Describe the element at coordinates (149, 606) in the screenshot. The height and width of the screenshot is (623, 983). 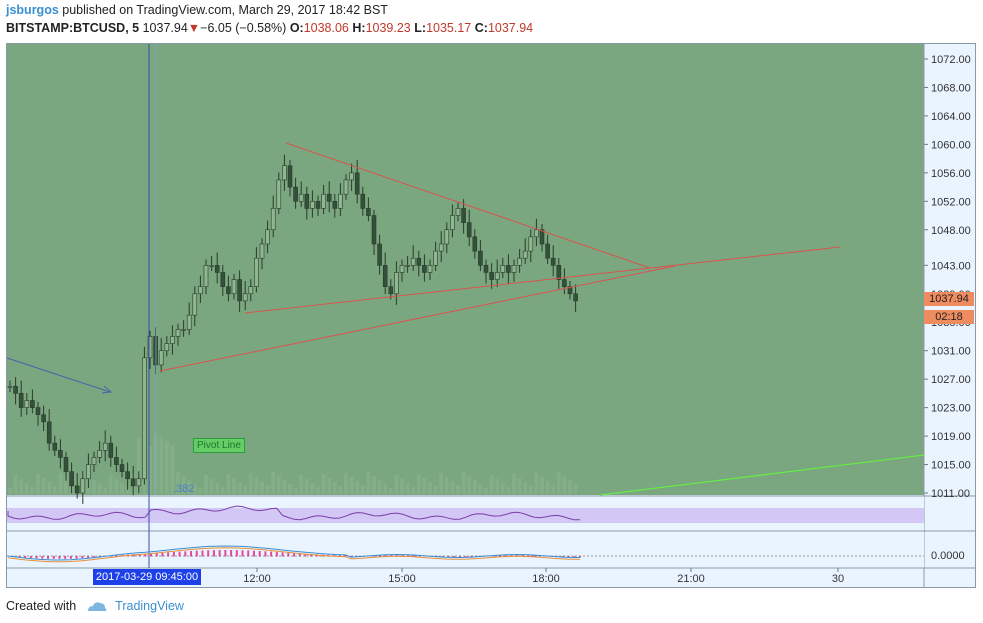
I see `tradingview-brand-link: TradingView` at that location.